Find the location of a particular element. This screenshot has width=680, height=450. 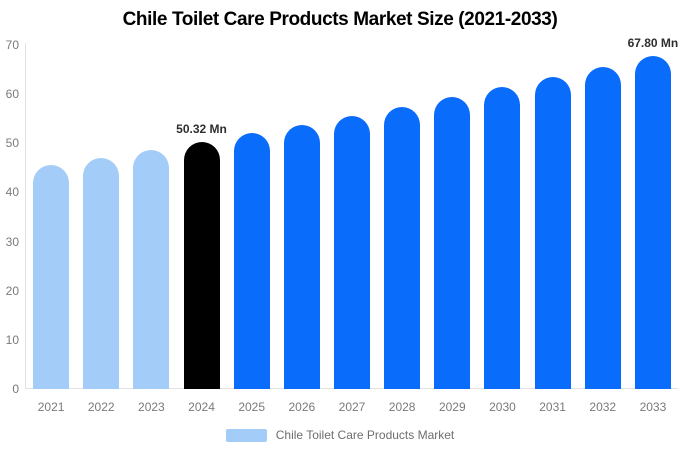

x-tick-label-2021: 2021 is located at coordinates (51, 407).